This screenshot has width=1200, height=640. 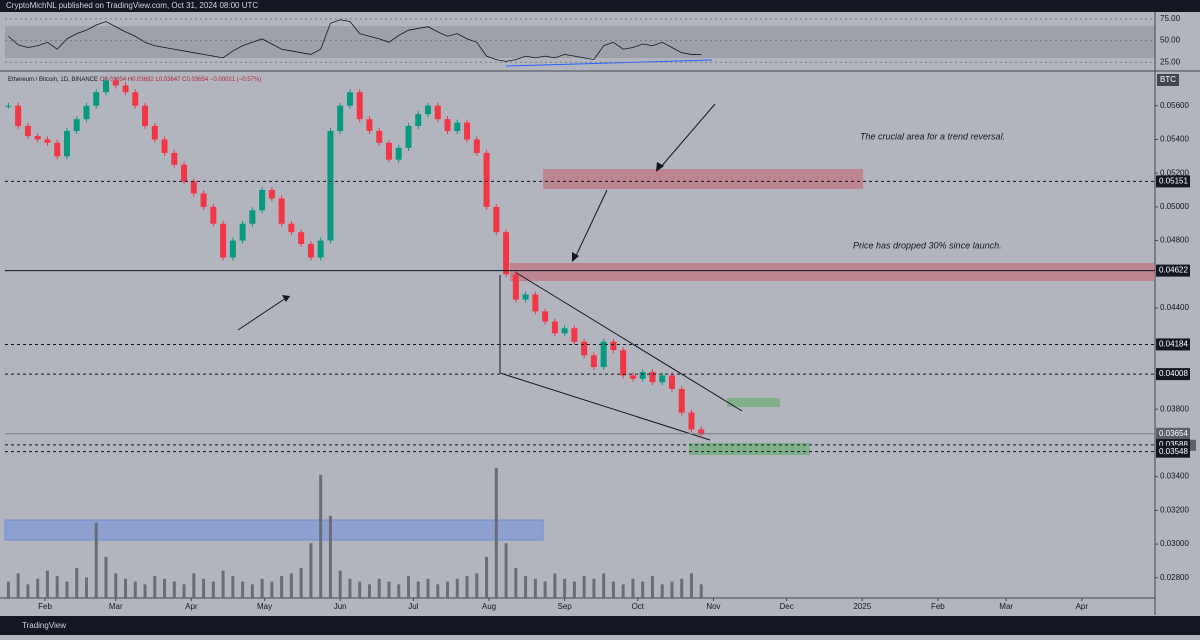 I want to click on arrowheads, so click(x=473, y=232).